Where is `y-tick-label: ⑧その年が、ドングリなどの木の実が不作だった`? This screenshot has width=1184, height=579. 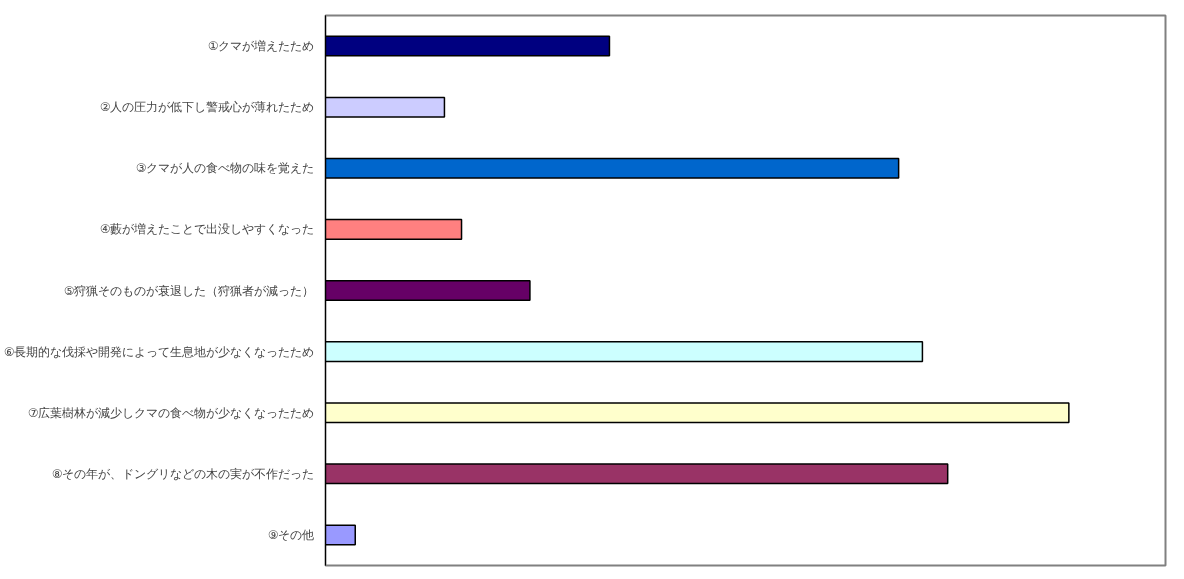 y-tick-label: ⑧その年が、ドングリなどの木の実が不作だった is located at coordinates (183, 473).